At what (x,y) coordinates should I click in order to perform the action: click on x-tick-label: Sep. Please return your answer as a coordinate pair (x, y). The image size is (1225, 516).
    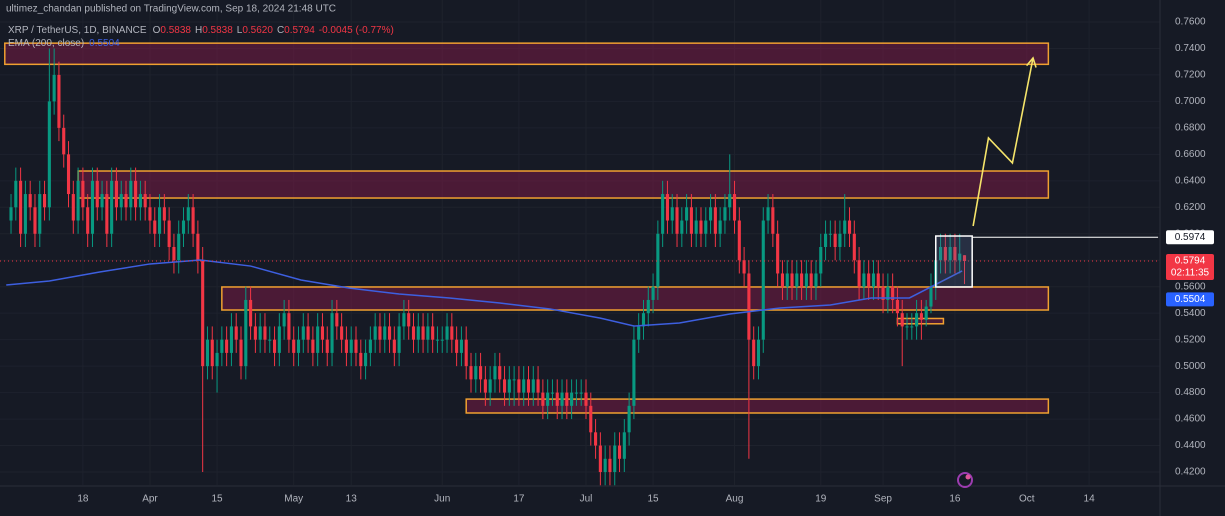
    Looking at the image, I should click on (883, 499).